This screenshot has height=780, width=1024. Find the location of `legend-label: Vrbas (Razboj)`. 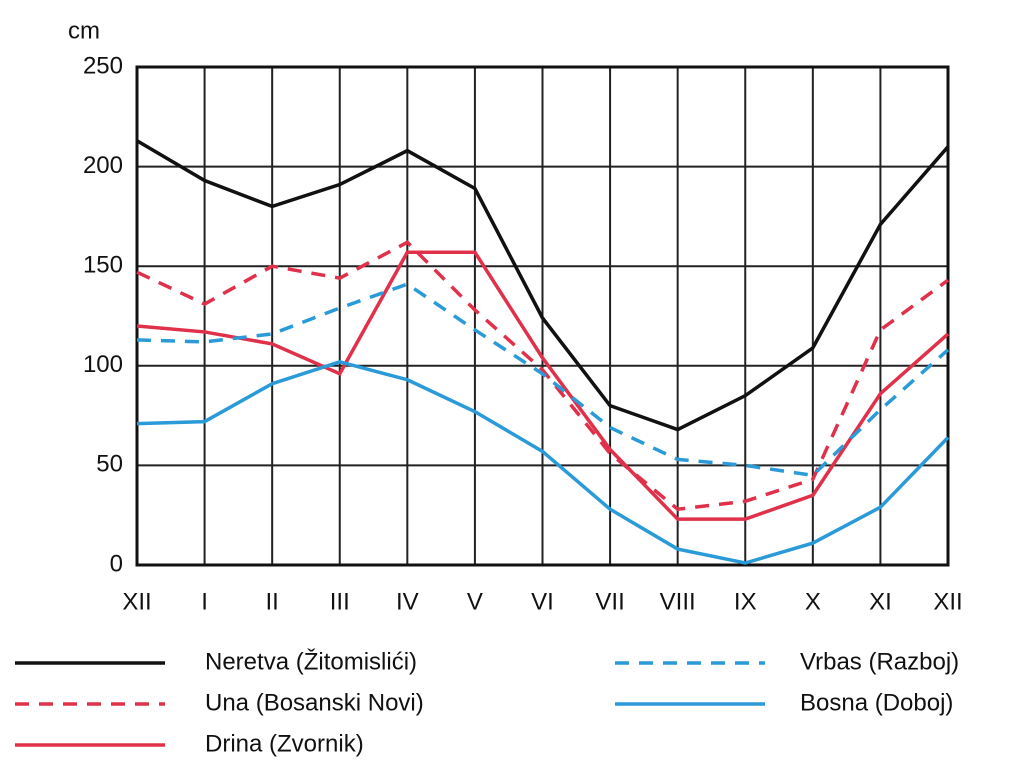

legend-label: Vrbas (Razboj) is located at coordinates (879, 661).